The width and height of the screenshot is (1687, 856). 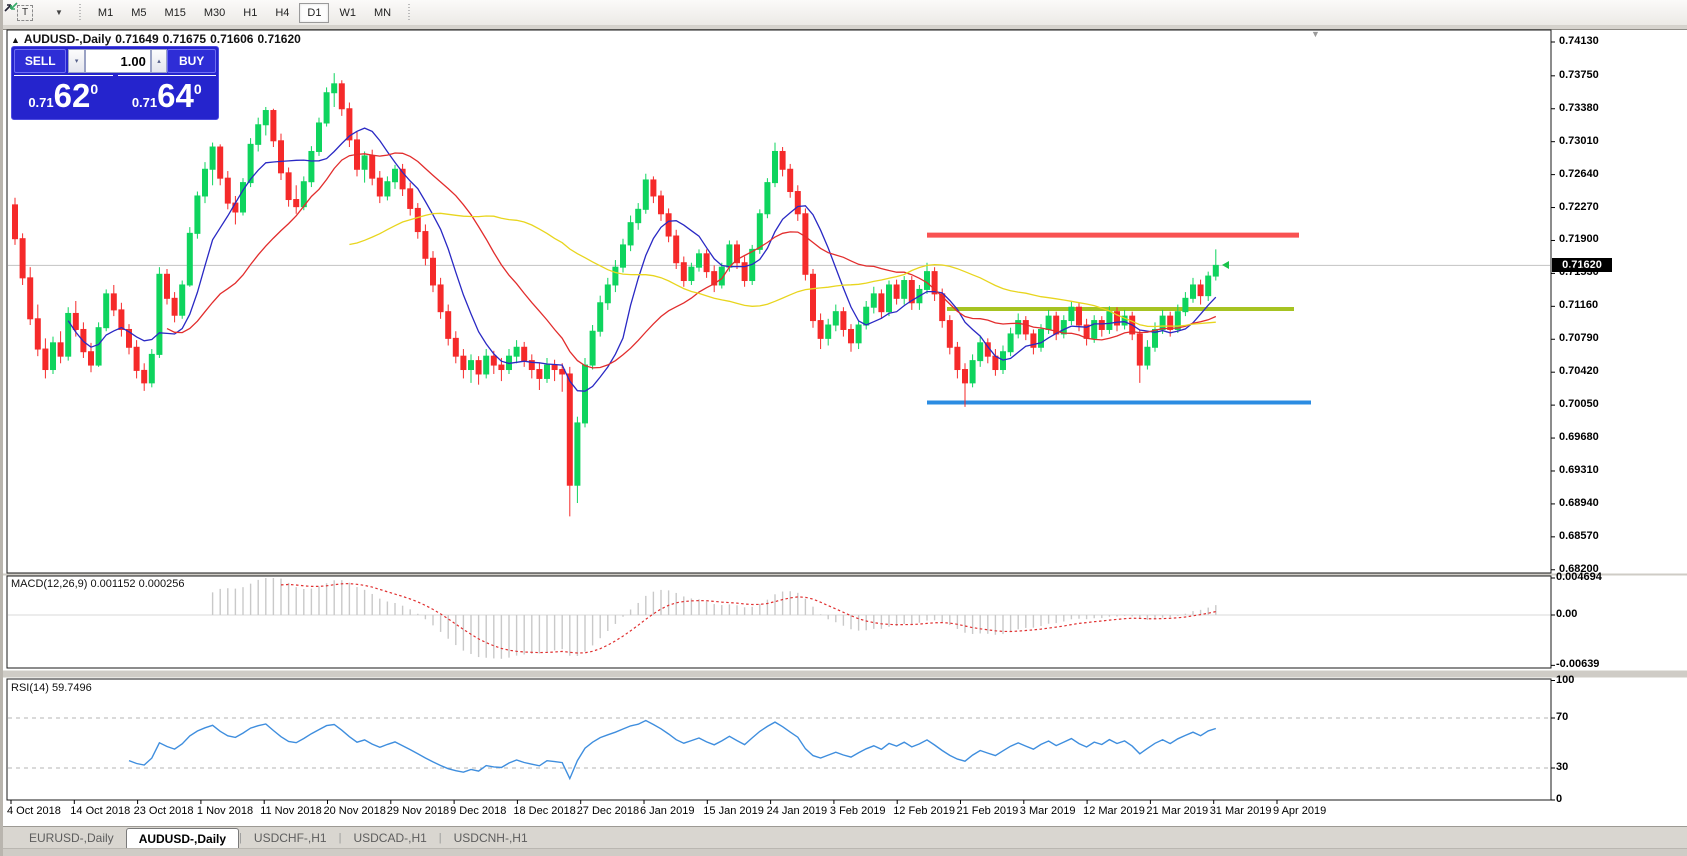 I want to click on sell-price-prefix: 0.71, so click(x=41, y=102).